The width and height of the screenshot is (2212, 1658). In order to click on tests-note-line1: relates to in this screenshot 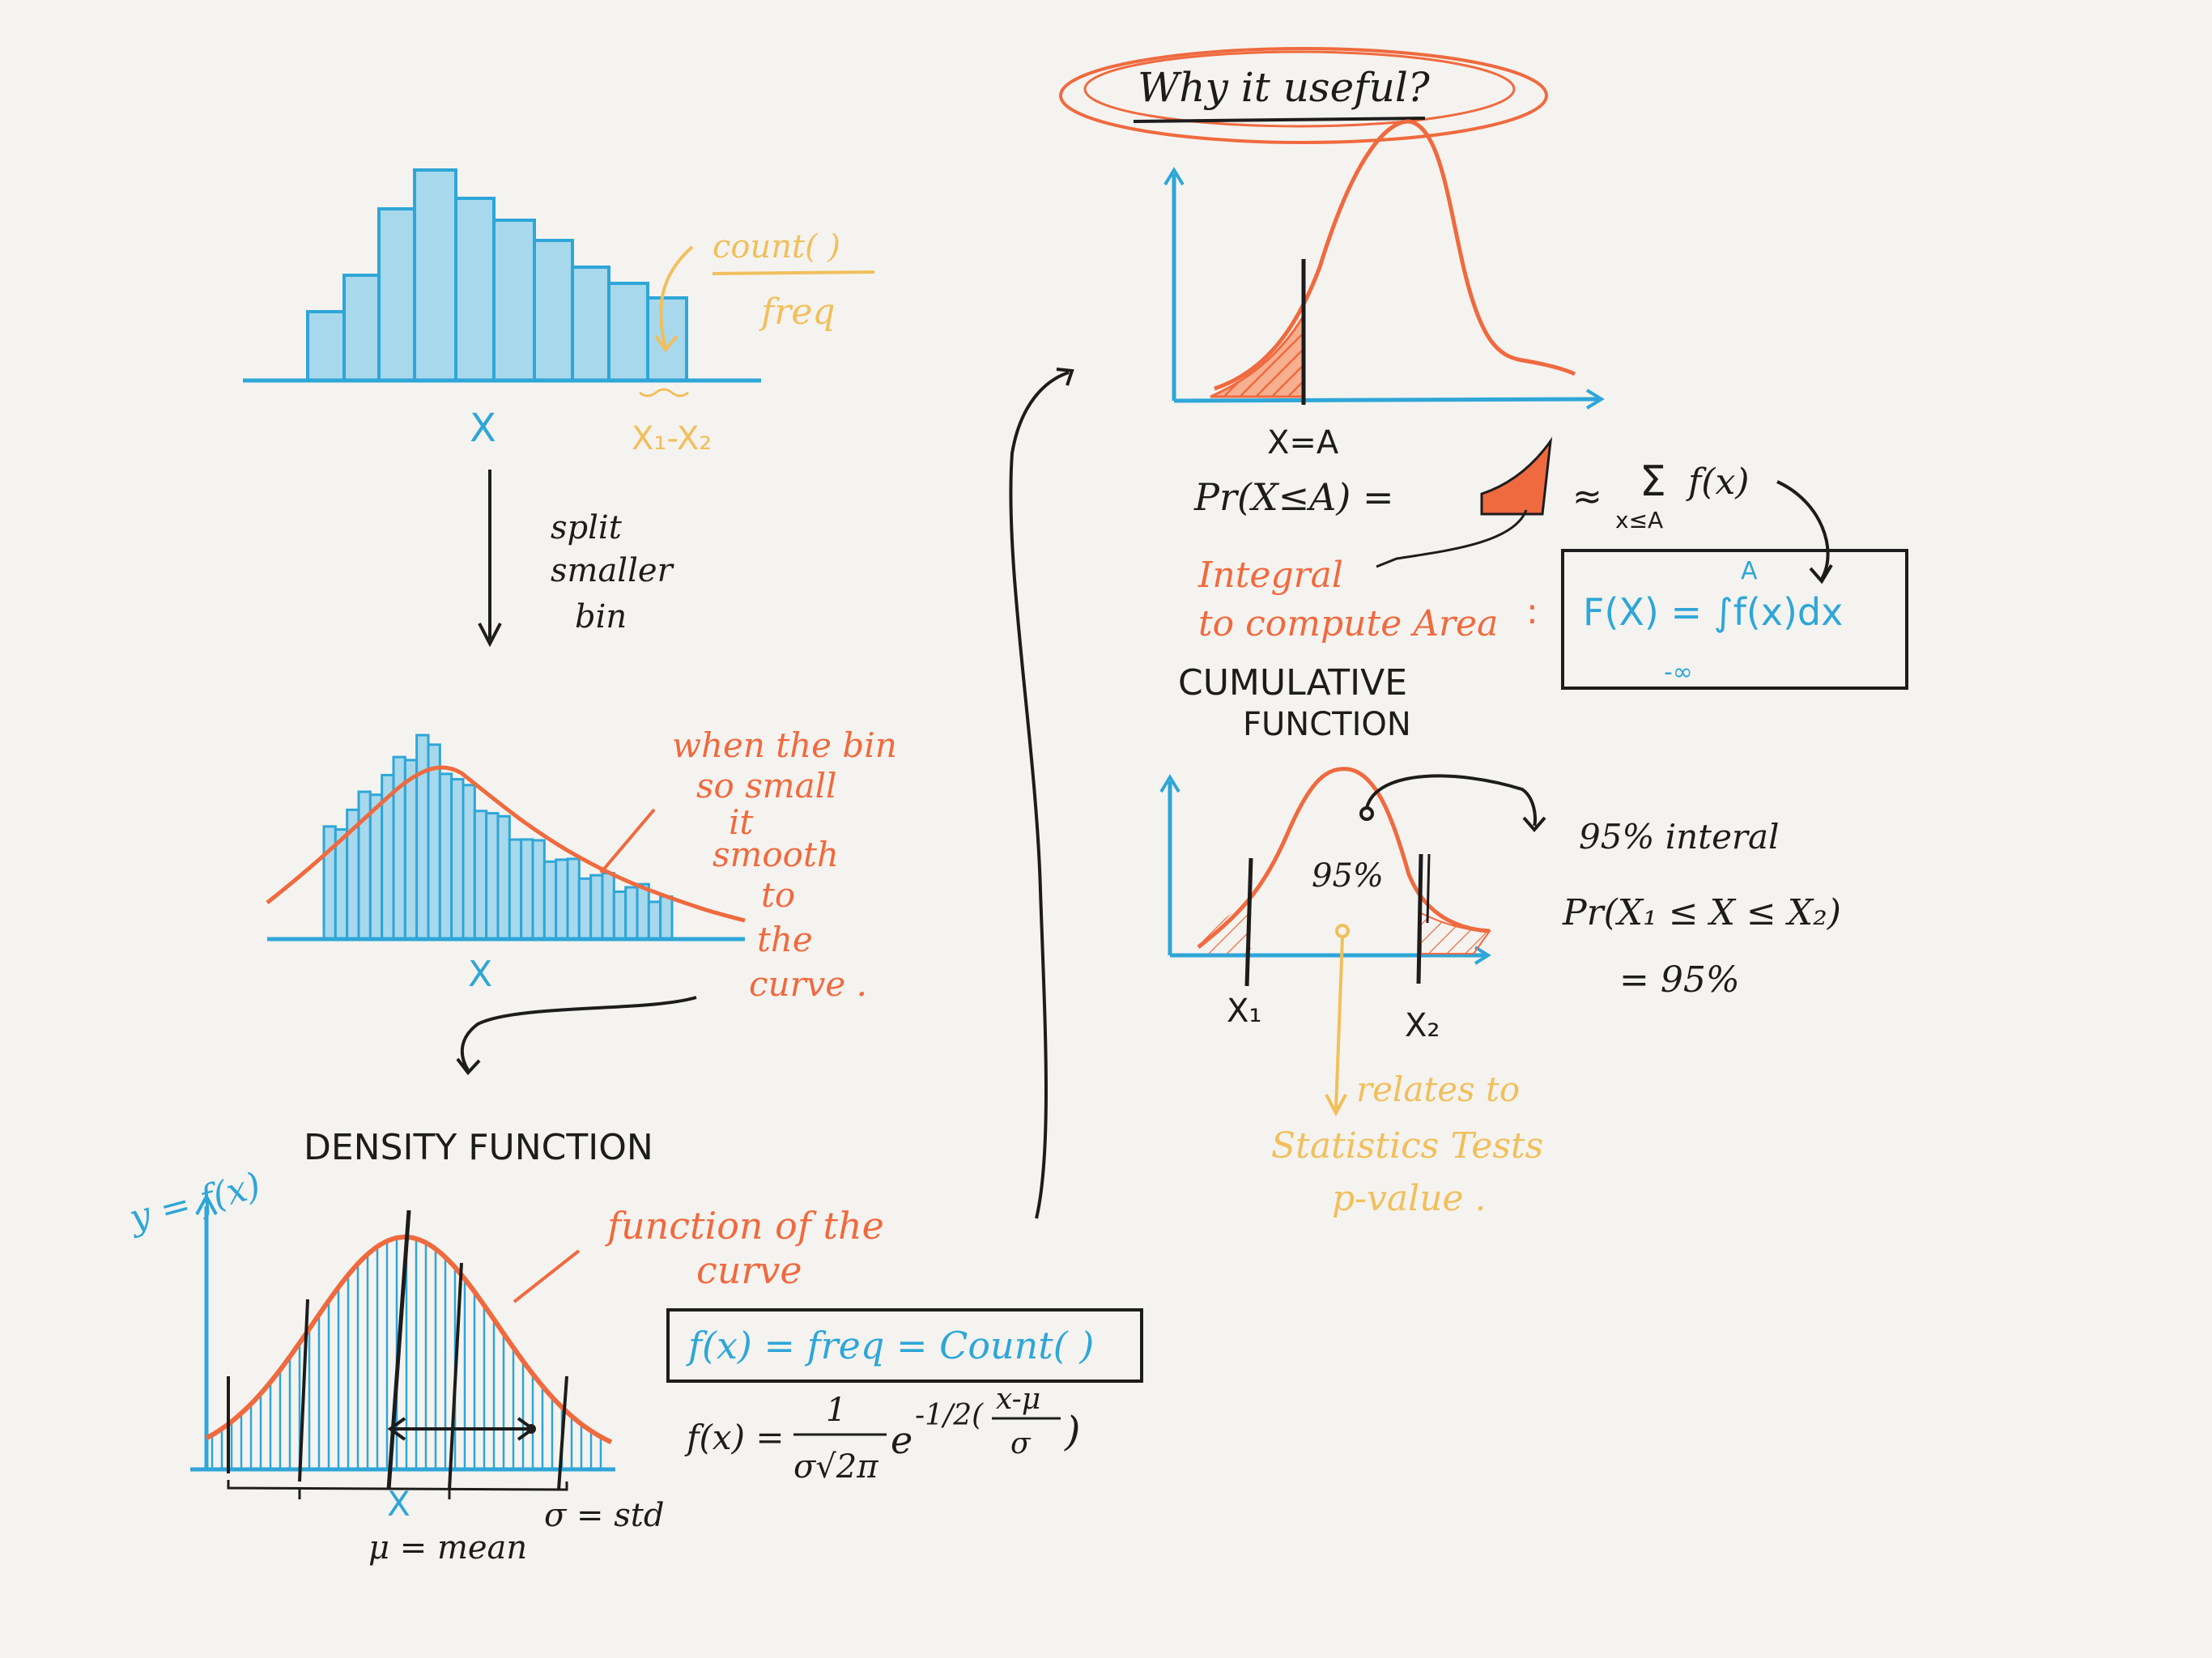, I will do `click(1438, 1089)`.